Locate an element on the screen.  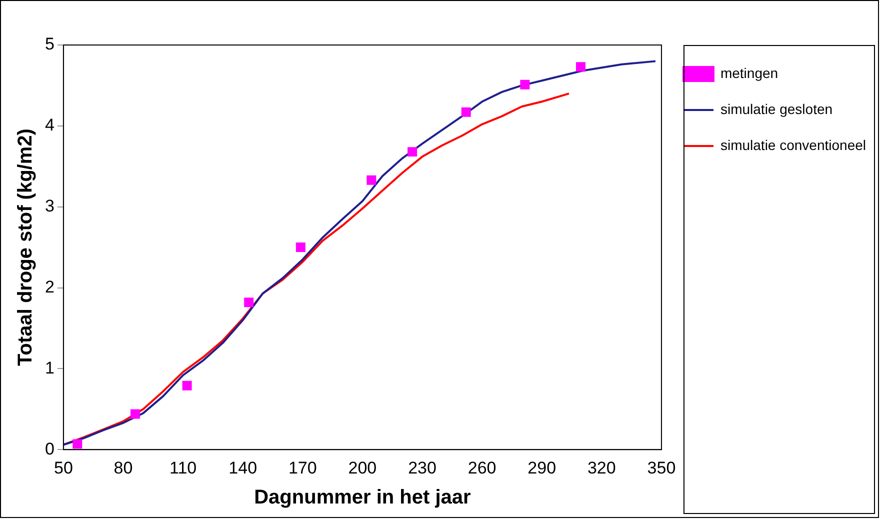
x-tick-label: 200 is located at coordinates (362, 468).